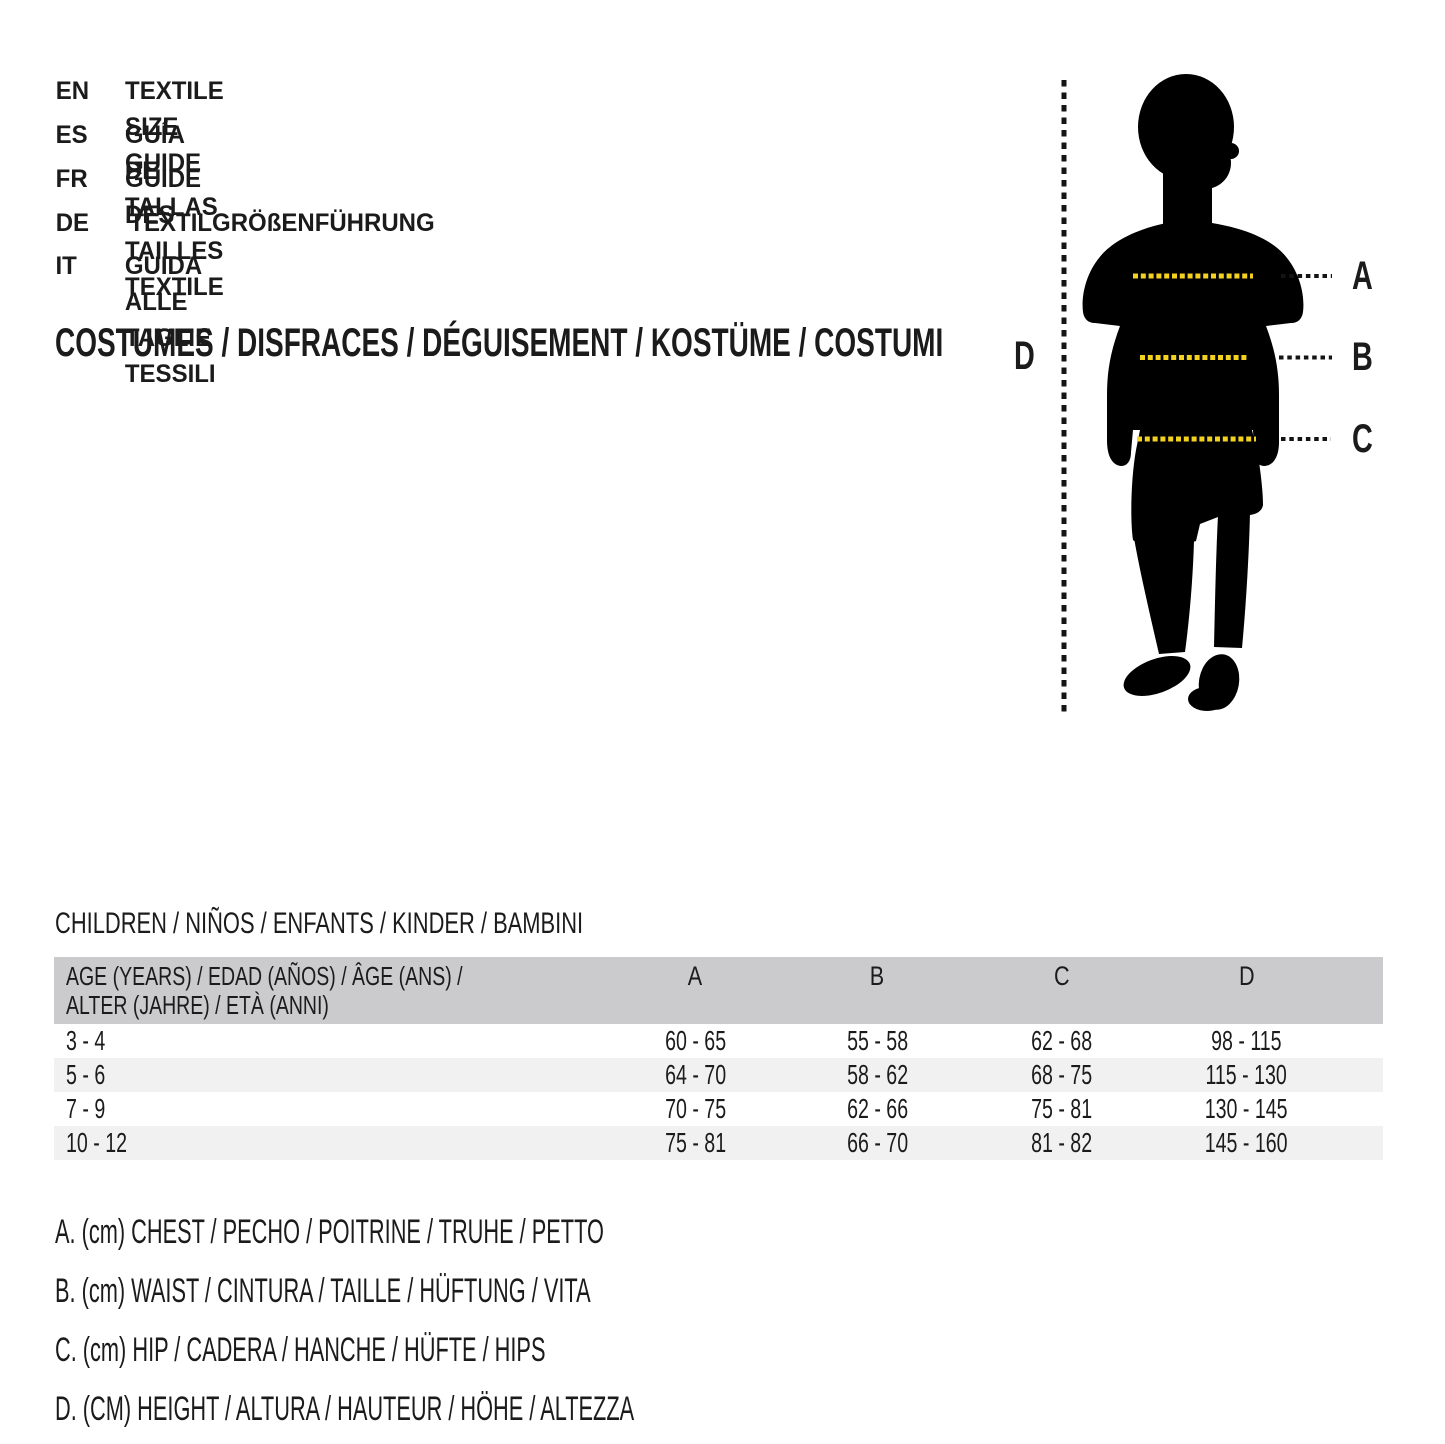 This screenshot has width=1445, height=1444. What do you see at coordinates (1061, 976) in the screenshot?
I see `header-letter-c: C` at bounding box center [1061, 976].